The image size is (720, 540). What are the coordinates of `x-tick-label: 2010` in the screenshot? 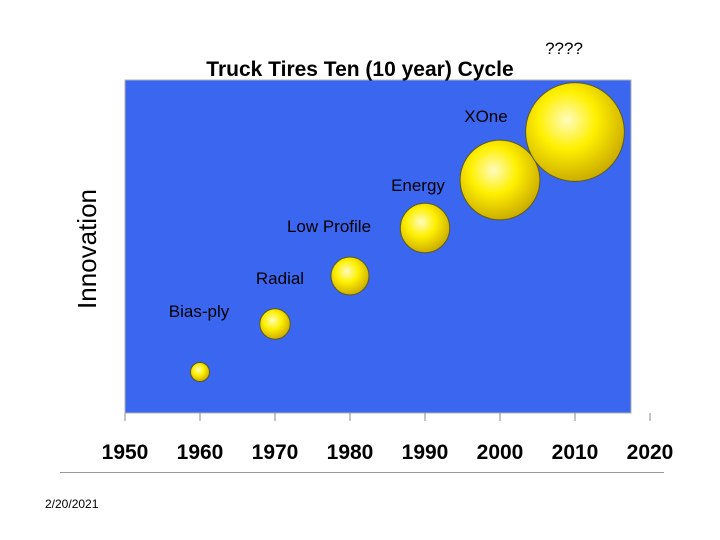 It's located at (575, 452).